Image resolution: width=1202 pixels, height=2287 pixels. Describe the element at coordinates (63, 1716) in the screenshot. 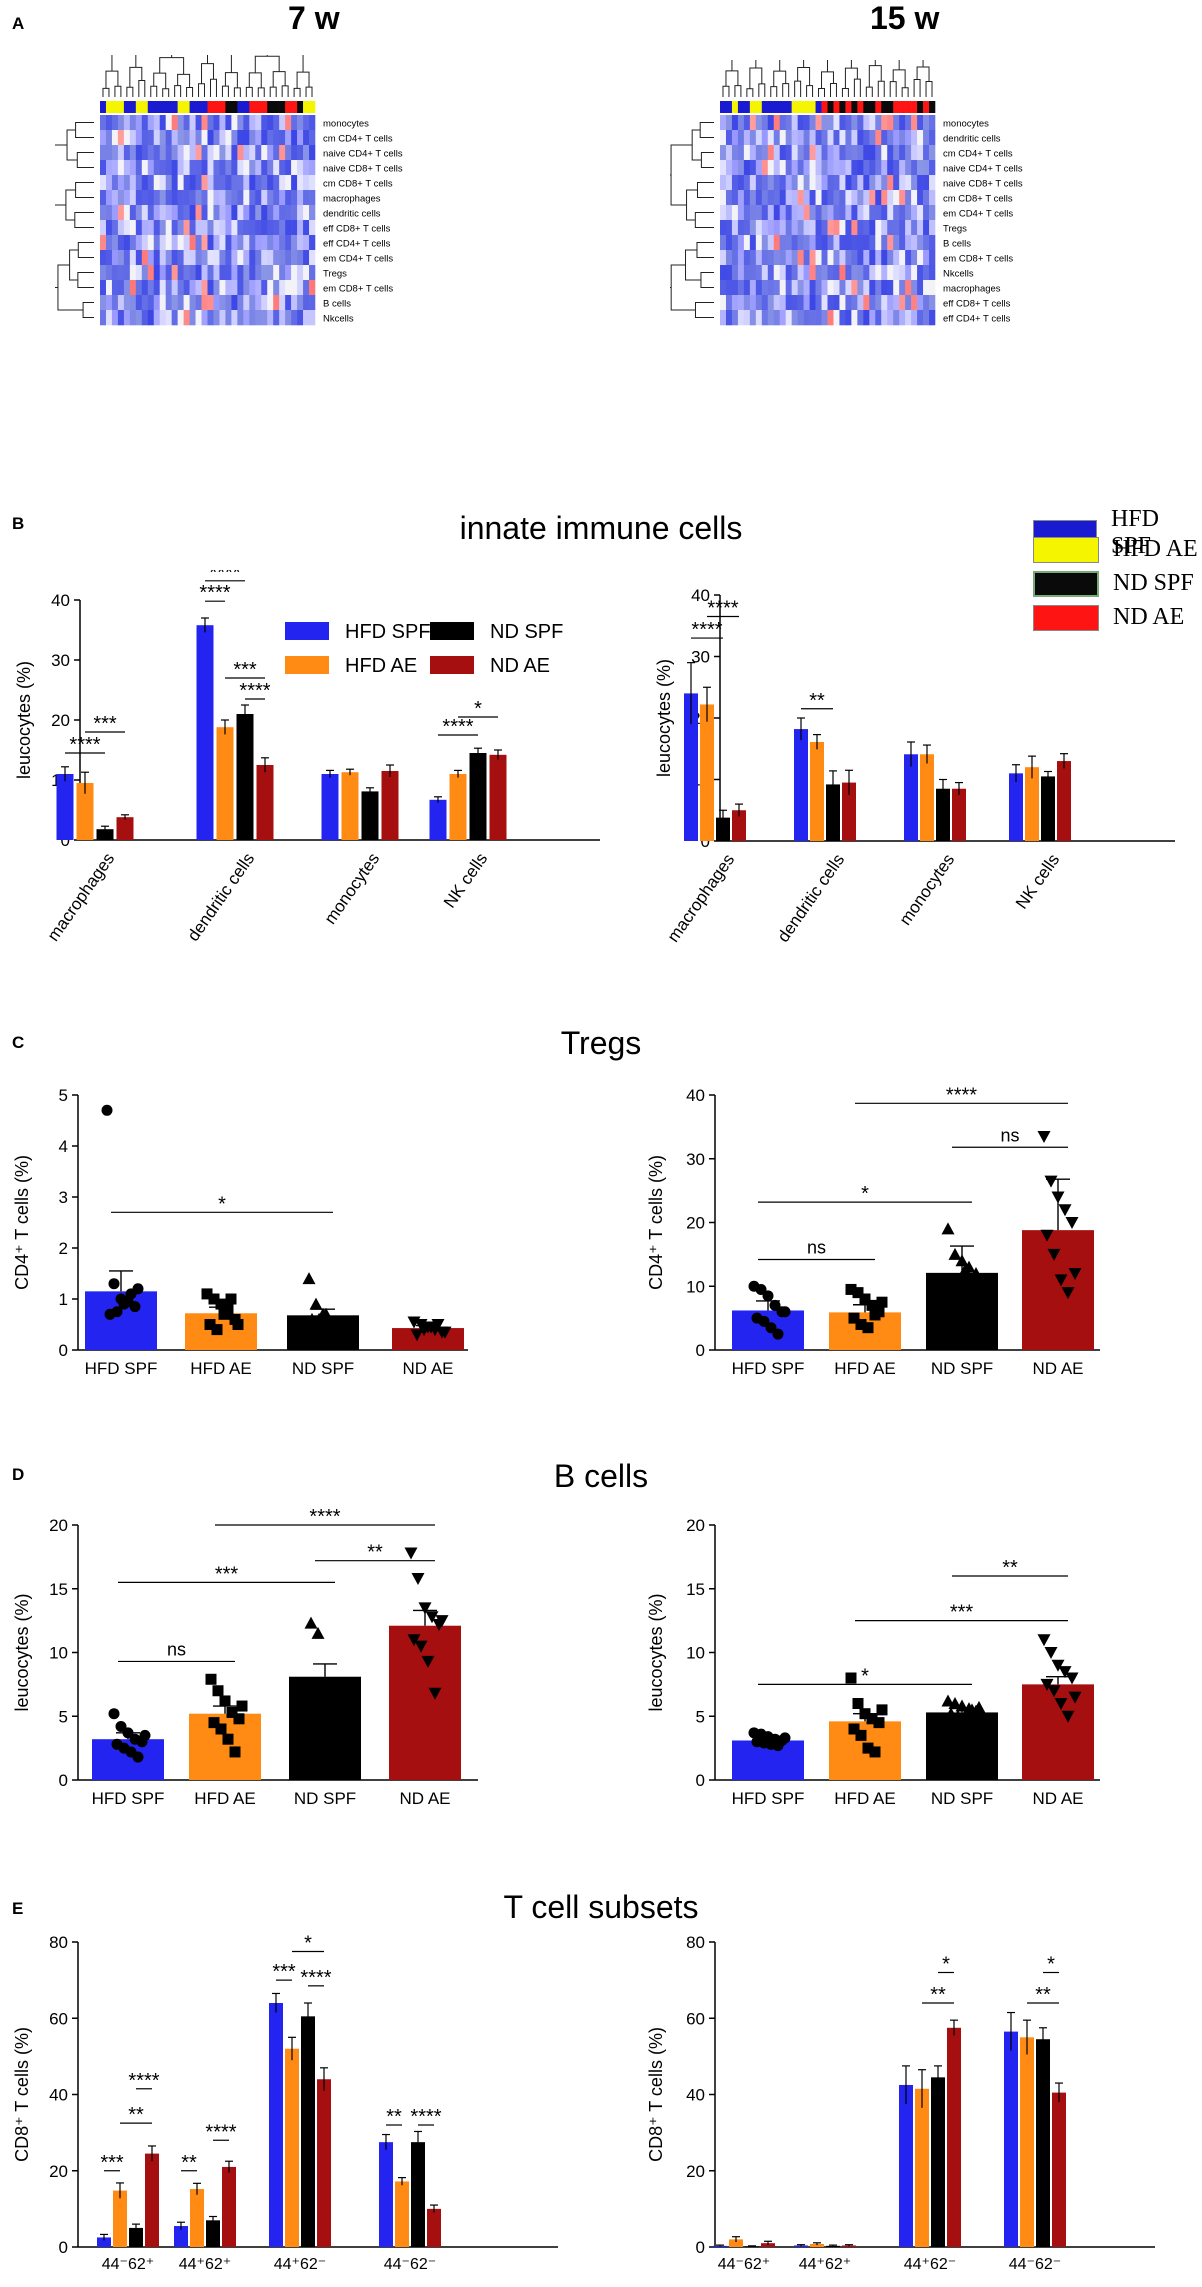

I see `y-tick-label: 5` at that location.